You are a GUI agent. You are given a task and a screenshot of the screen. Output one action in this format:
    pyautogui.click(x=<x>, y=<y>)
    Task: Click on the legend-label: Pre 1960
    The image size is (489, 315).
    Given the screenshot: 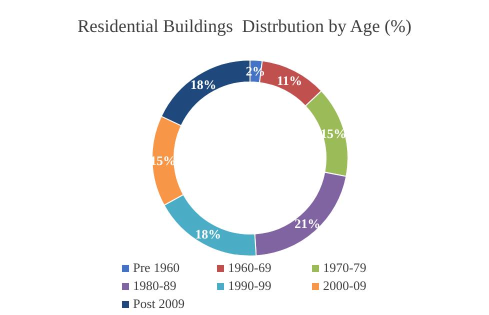 What is the action you would take?
    pyautogui.click(x=156, y=268)
    